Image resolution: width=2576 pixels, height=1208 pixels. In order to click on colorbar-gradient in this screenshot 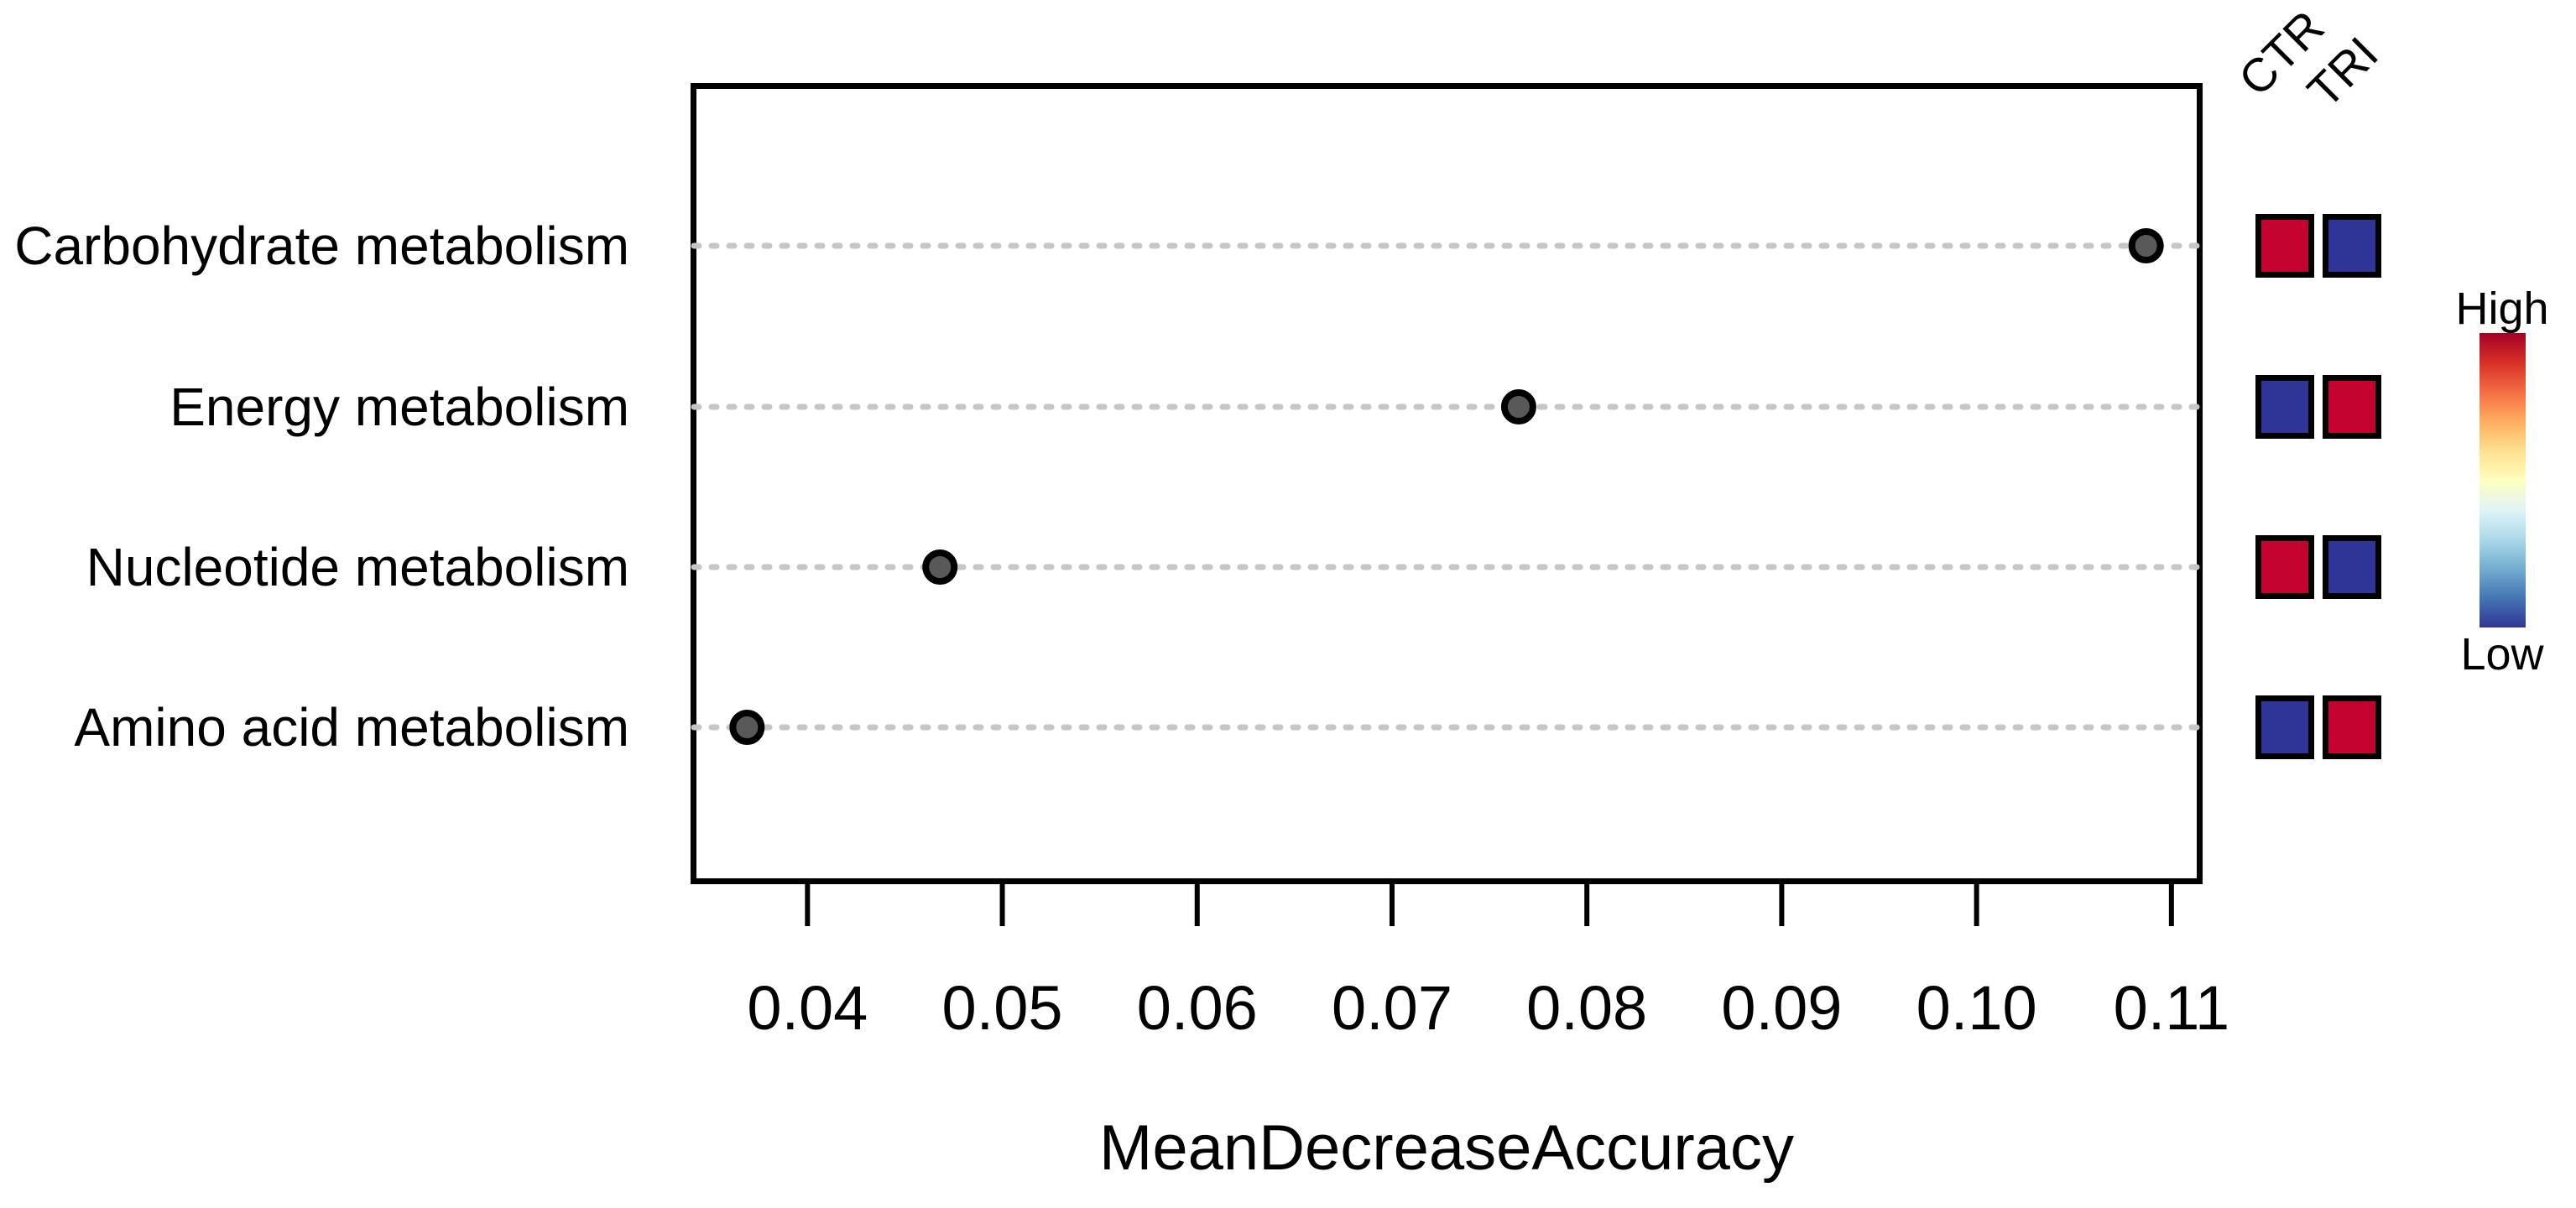, I will do `click(2503, 480)`.